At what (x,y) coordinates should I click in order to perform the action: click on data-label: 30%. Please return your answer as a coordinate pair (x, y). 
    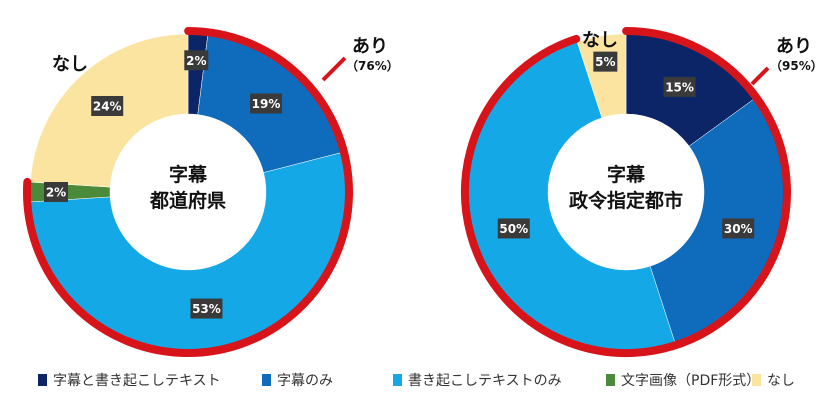
    Looking at the image, I should click on (738, 228).